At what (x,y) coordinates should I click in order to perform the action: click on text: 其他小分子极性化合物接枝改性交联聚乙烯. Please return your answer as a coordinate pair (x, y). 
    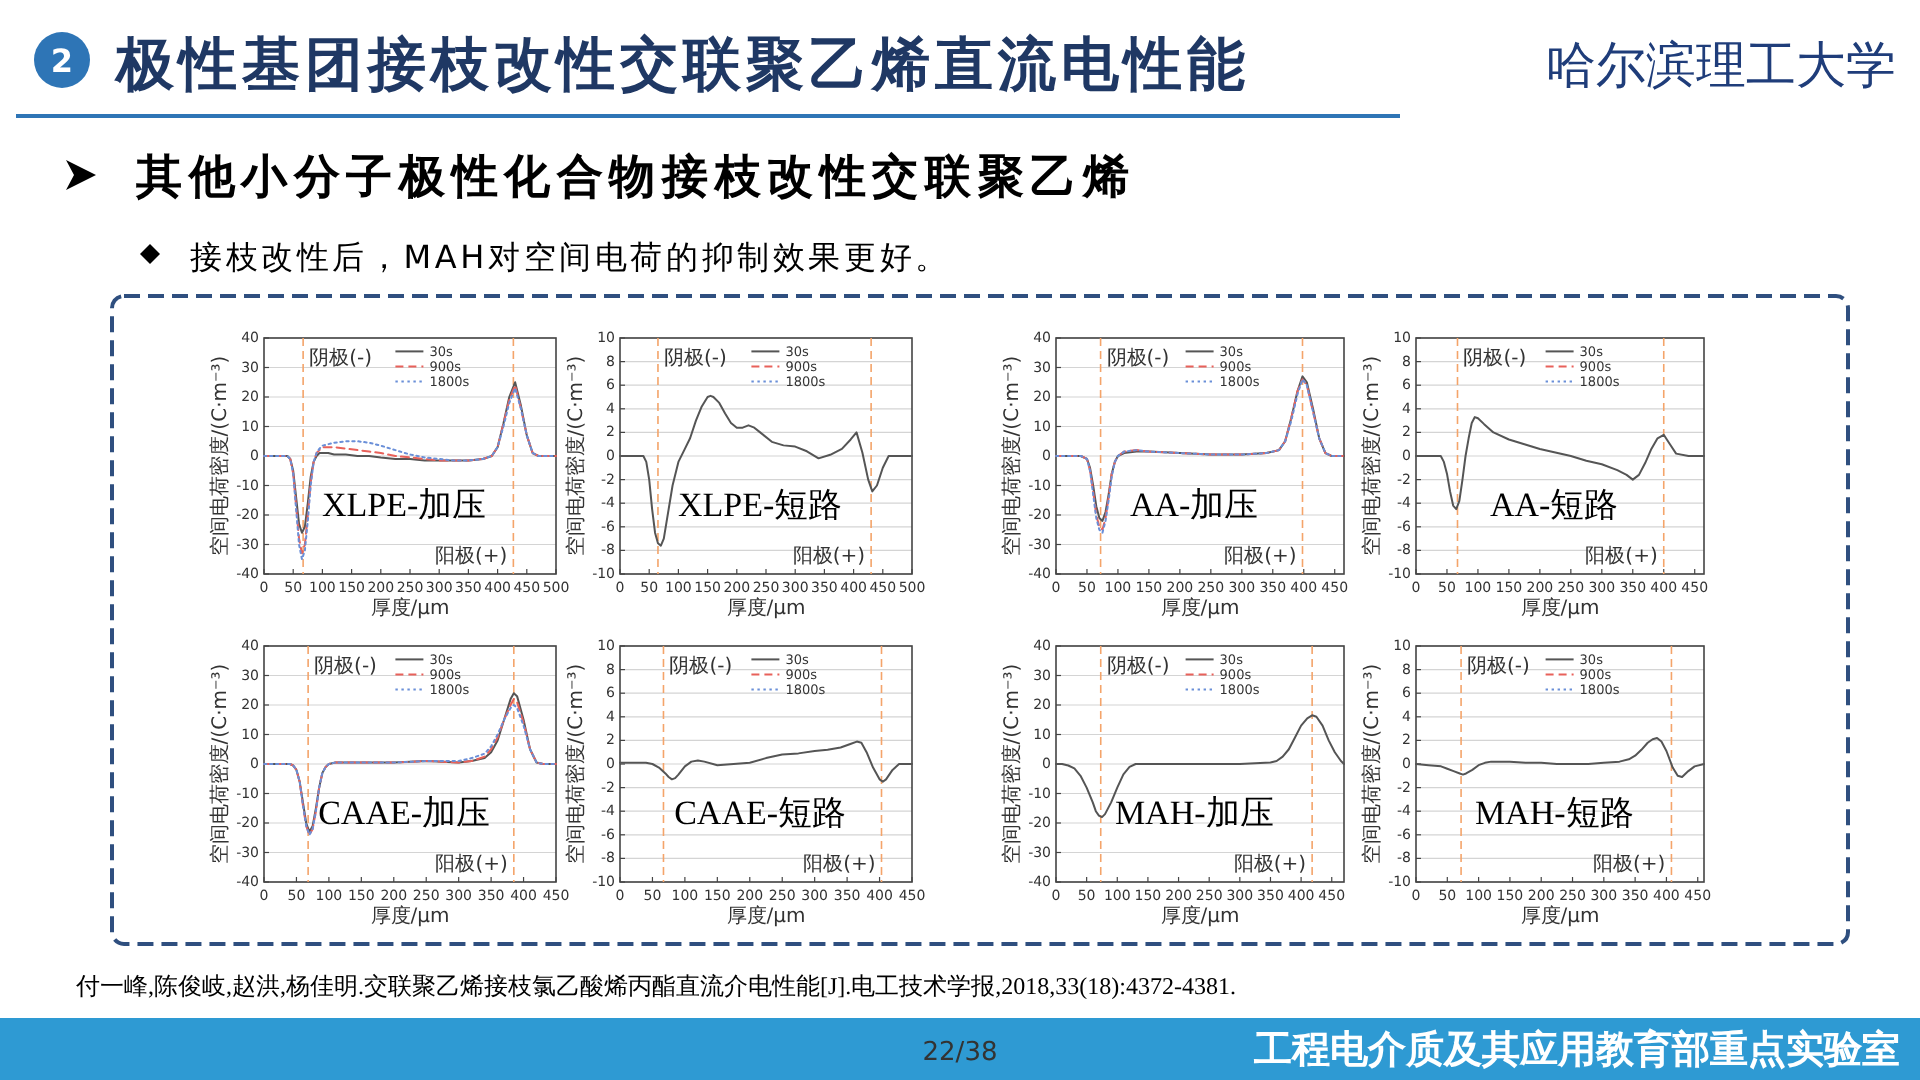
    Looking at the image, I should click on (635, 177).